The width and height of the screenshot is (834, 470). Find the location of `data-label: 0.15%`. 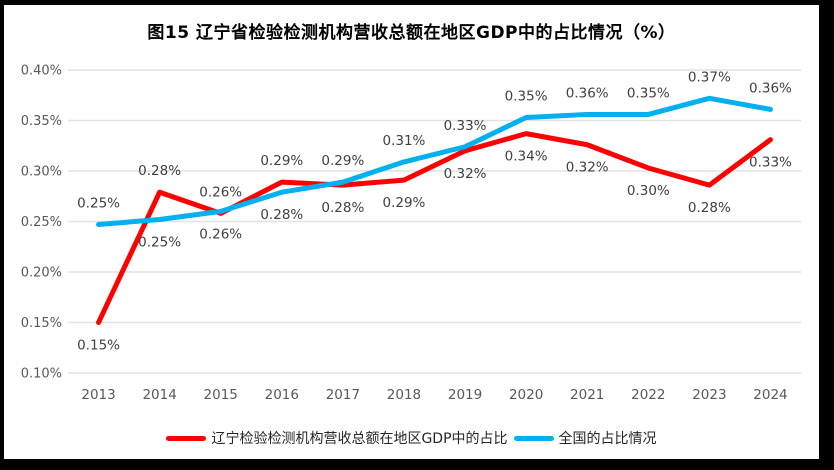

data-label: 0.15% is located at coordinates (98, 346).